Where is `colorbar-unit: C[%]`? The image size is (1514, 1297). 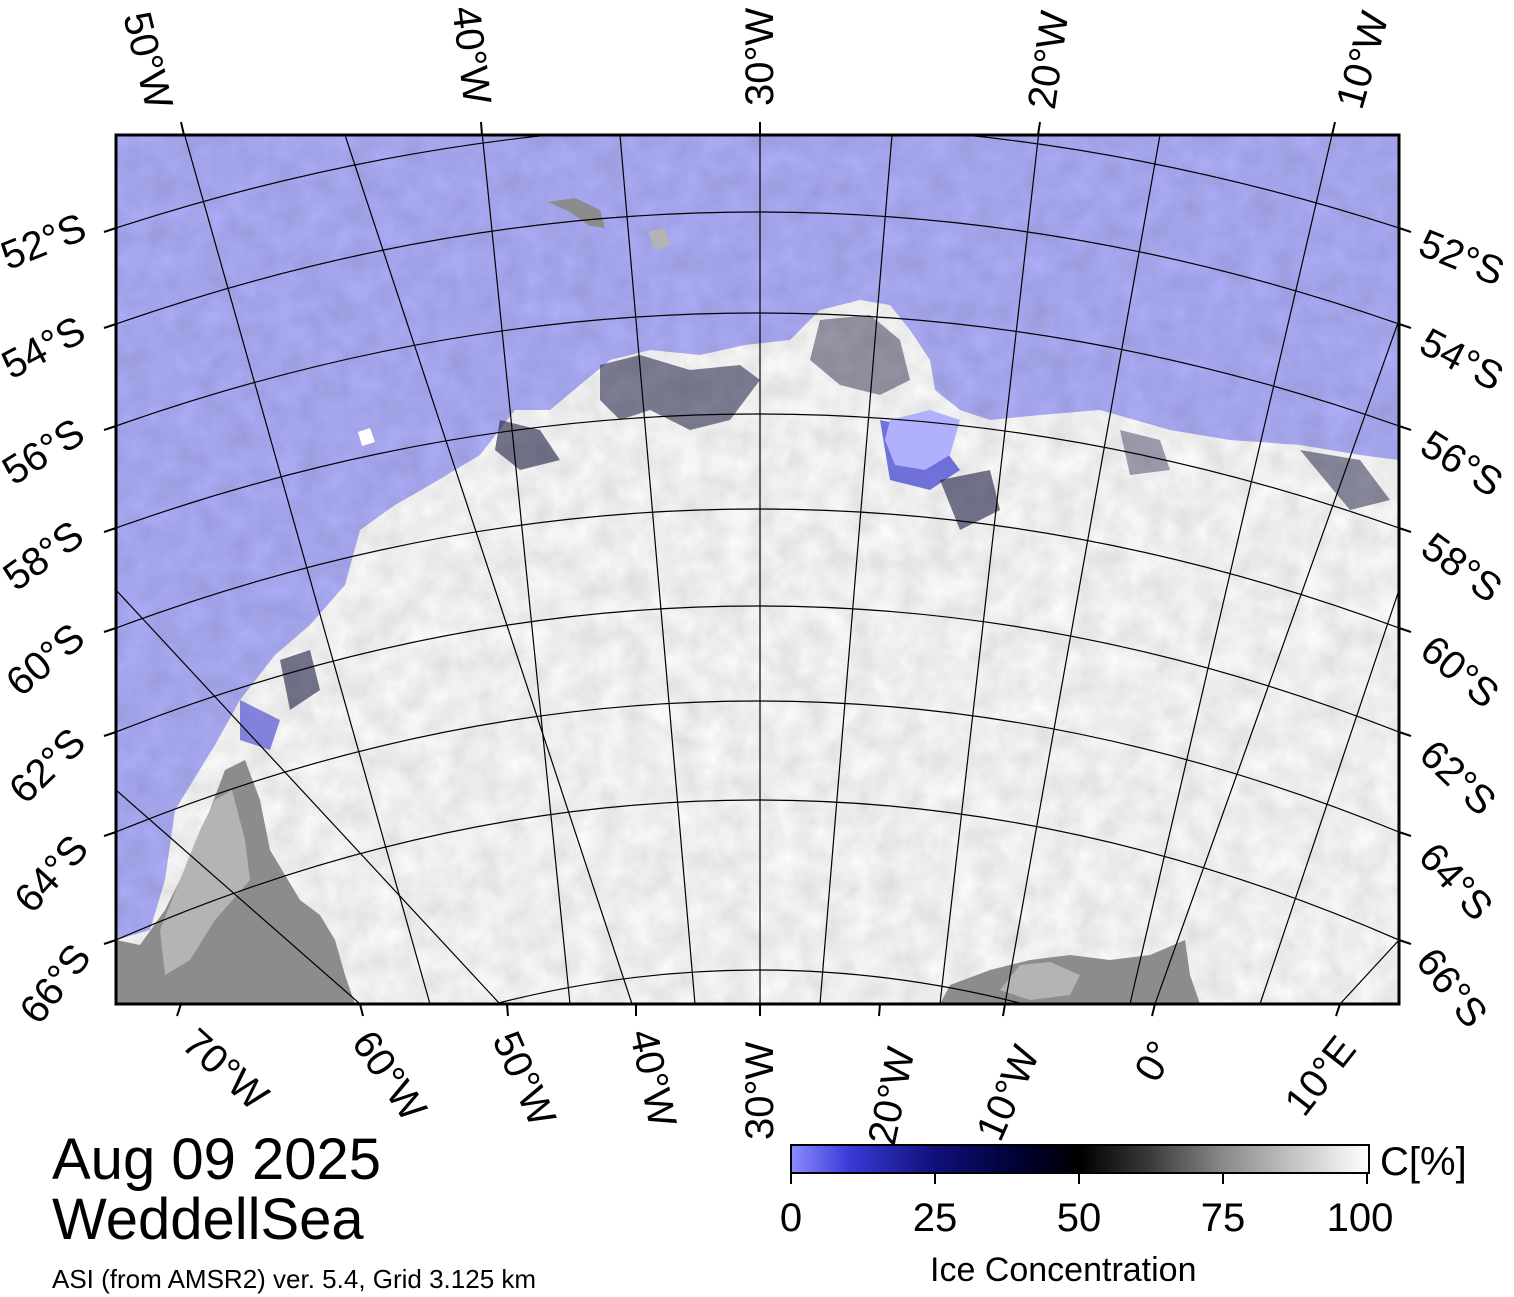 colorbar-unit: C[%] is located at coordinates (1423, 1162).